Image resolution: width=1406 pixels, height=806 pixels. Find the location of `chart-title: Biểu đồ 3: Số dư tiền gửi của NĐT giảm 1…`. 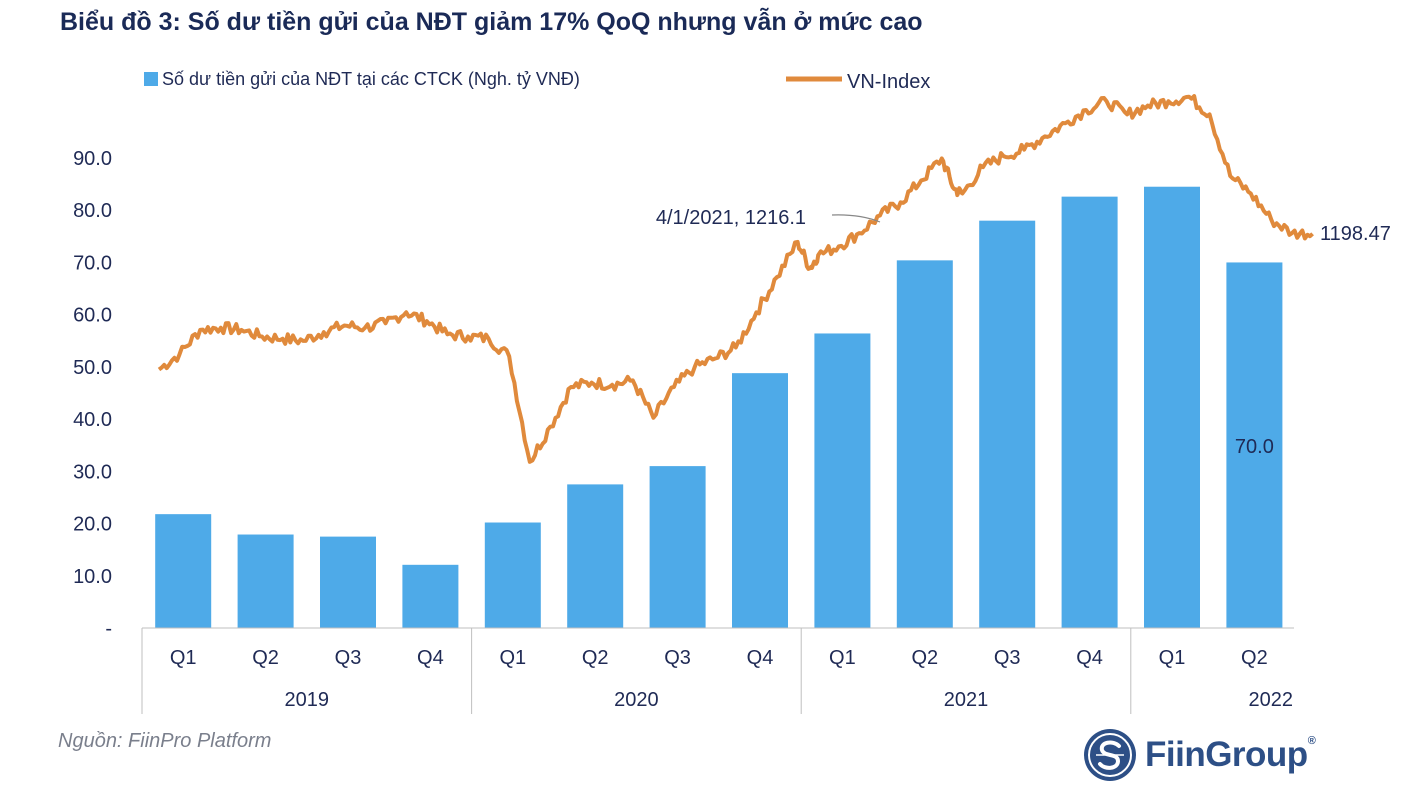

chart-title: Biểu đồ 3: Số dư tiền gửi của NĐT giảm 1… is located at coordinates (491, 22).